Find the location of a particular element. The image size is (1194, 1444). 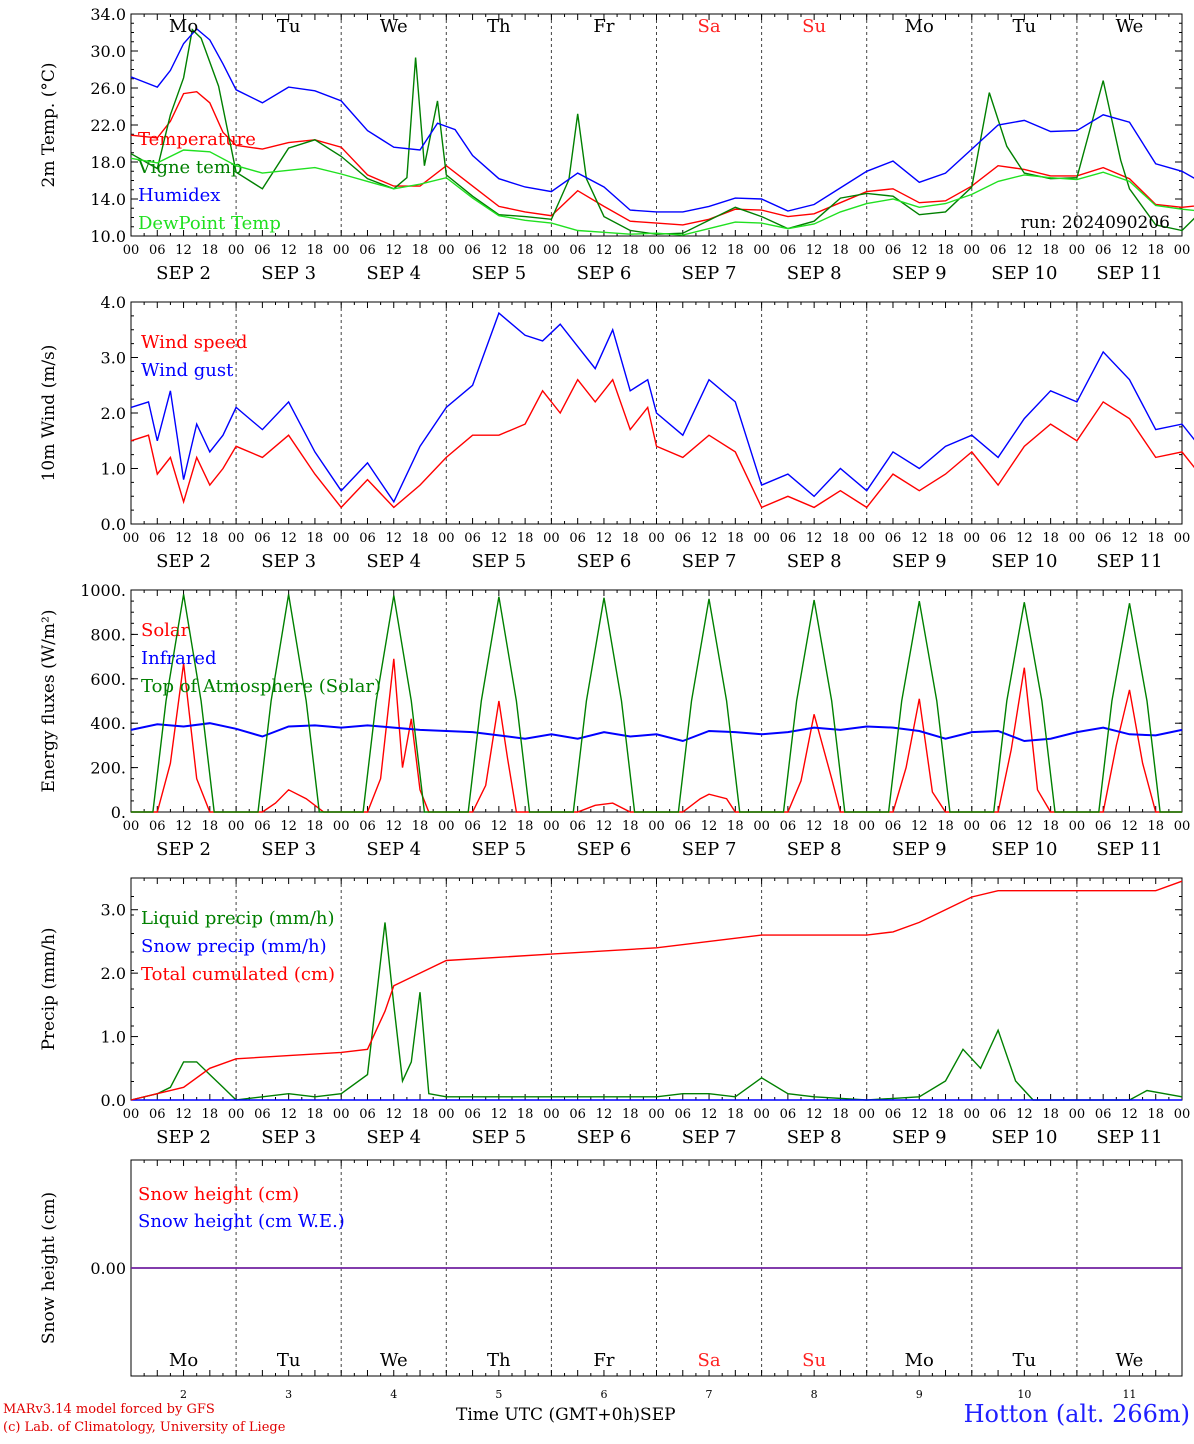

day-number-label: 4 is located at coordinates (393, 1394).